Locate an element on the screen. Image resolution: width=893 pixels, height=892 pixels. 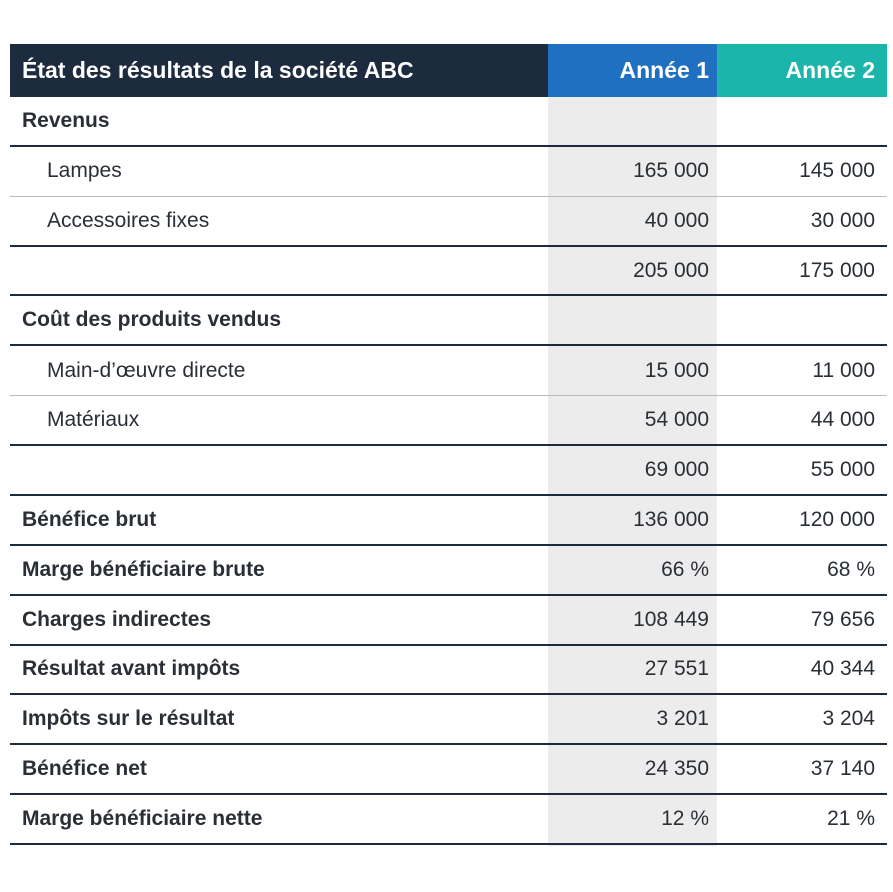
column-header: Année 1 is located at coordinates (632, 70).